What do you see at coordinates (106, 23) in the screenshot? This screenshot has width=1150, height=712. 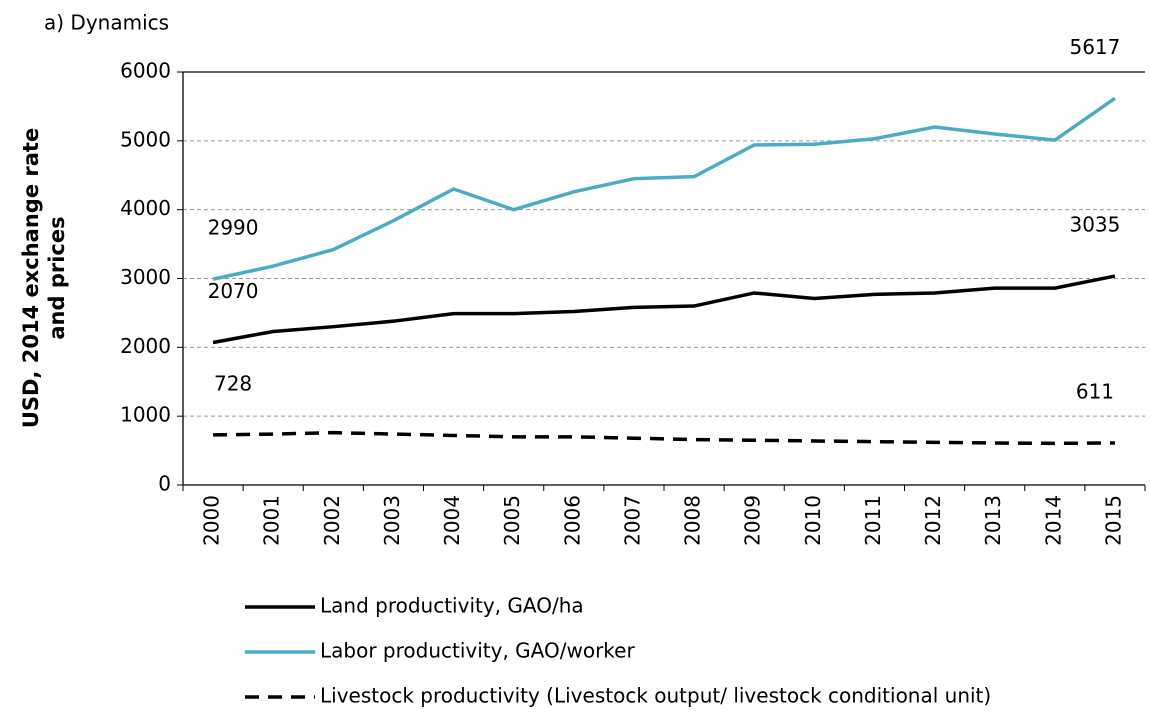 I see `chart-title: a) Dynamics` at bounding box center [106, 23].